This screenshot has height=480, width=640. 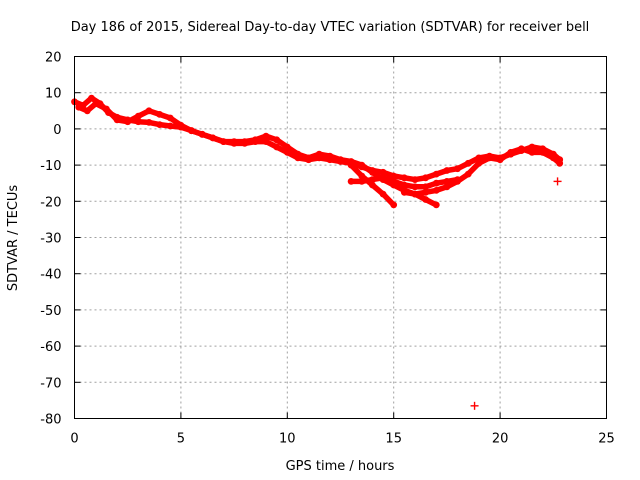 I want to click on x-tick-label: 5, so click(x=181, y=439).